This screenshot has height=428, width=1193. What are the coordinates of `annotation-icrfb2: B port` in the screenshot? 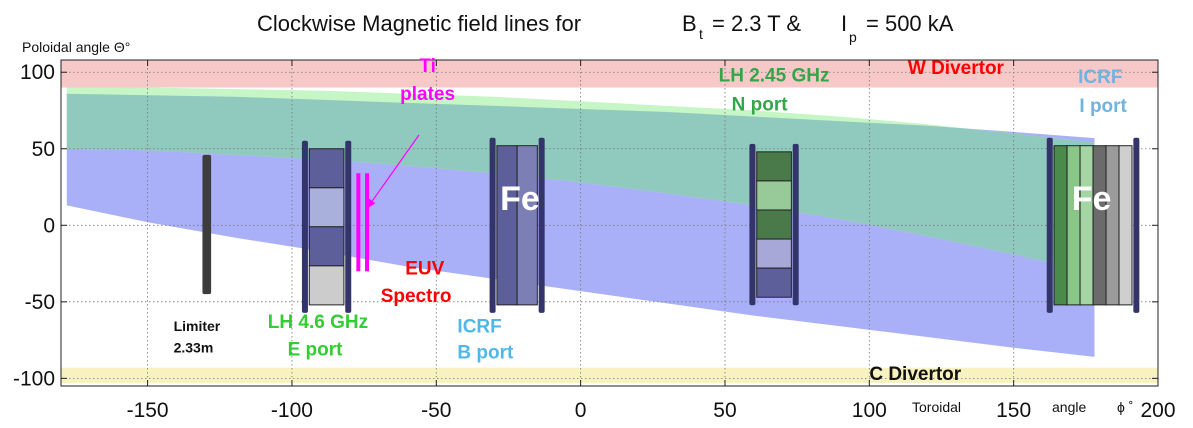 It's located at (485, 352).